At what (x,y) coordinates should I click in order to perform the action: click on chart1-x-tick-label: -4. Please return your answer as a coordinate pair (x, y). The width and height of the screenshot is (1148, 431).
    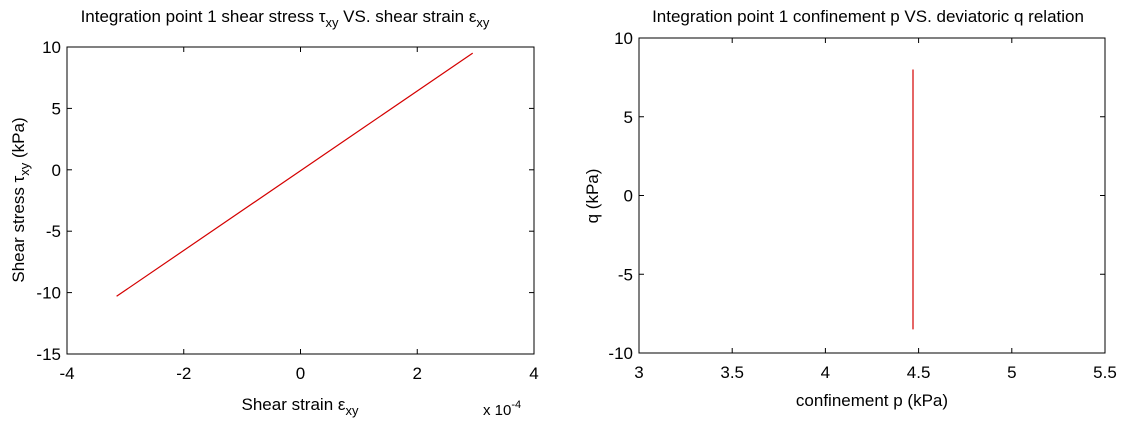
    Looking at the image, I should click on (66, 373).